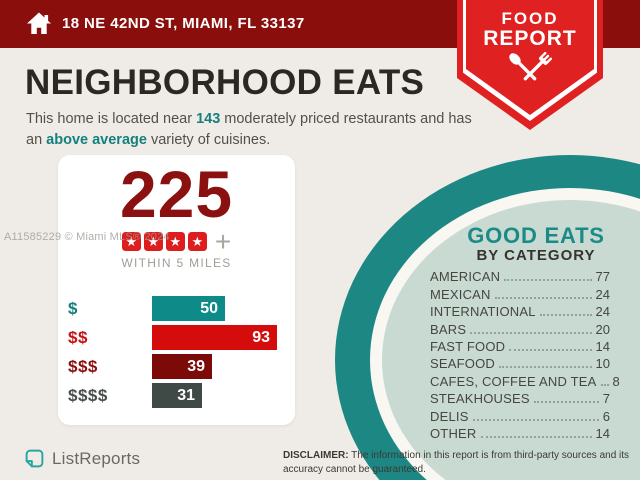  Describe the element at coordinates (616, 381) in the screenshot. I see `category-value: 8` at that location.